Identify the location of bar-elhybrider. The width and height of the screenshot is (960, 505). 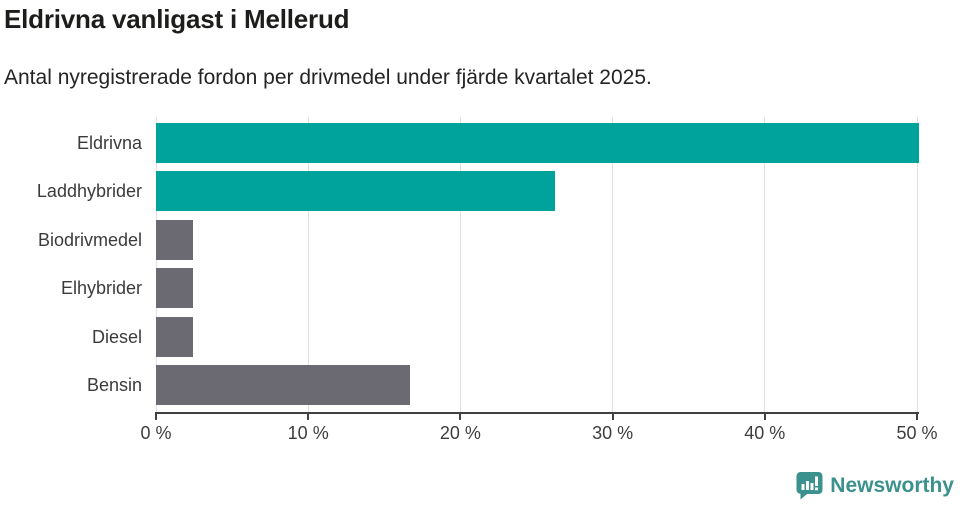
(174, 288).